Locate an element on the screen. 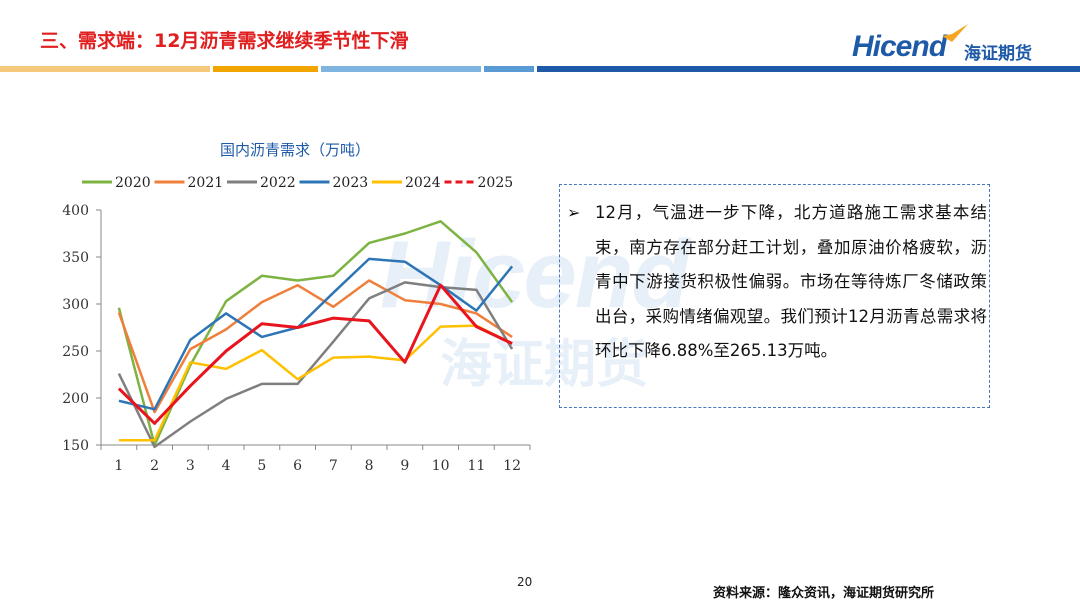 The height and width of the screenshot is (607, 1080). legend-label-2021: 2021 is located at coordinates (206, 183).